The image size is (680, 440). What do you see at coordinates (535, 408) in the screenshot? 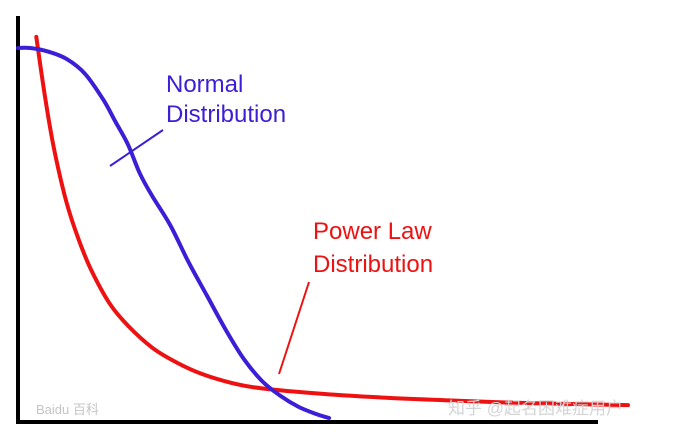
I see `watermark-right: 知乎 @起名困难症用户` at bounding box center [535, 408].